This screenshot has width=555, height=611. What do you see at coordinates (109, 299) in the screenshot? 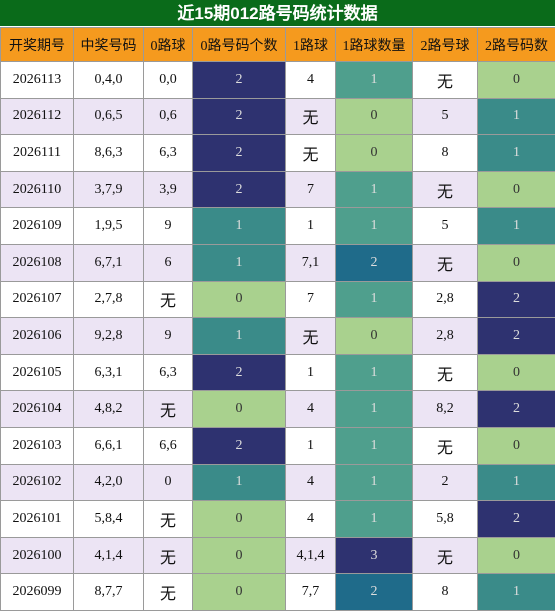
I see `table-cell: 2,7,8` at bounding box center [109, 299].